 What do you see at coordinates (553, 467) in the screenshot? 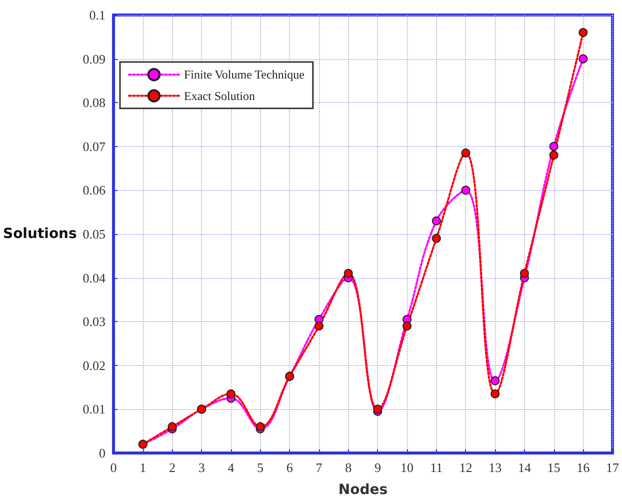
I see `x-tick-label: 15` at bounding box center [553, 467].